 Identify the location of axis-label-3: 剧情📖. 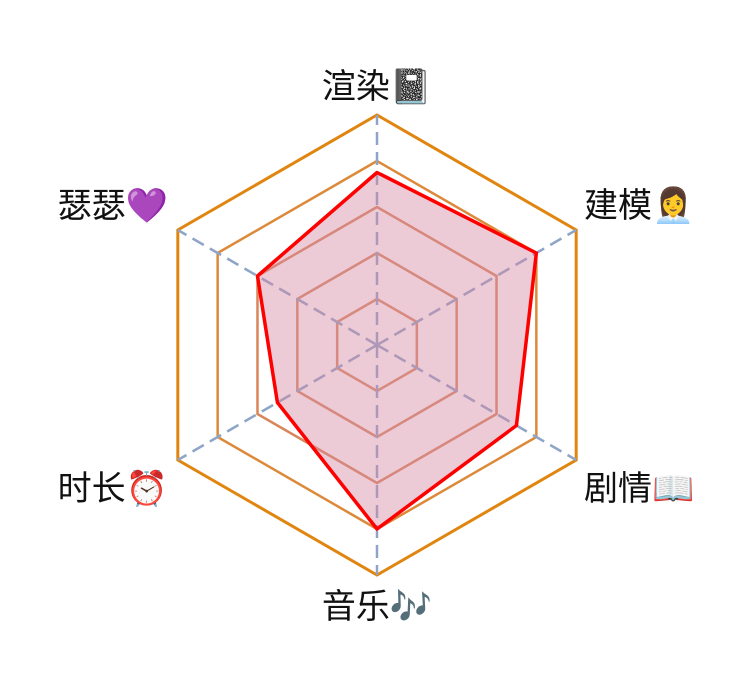
(639, 489).